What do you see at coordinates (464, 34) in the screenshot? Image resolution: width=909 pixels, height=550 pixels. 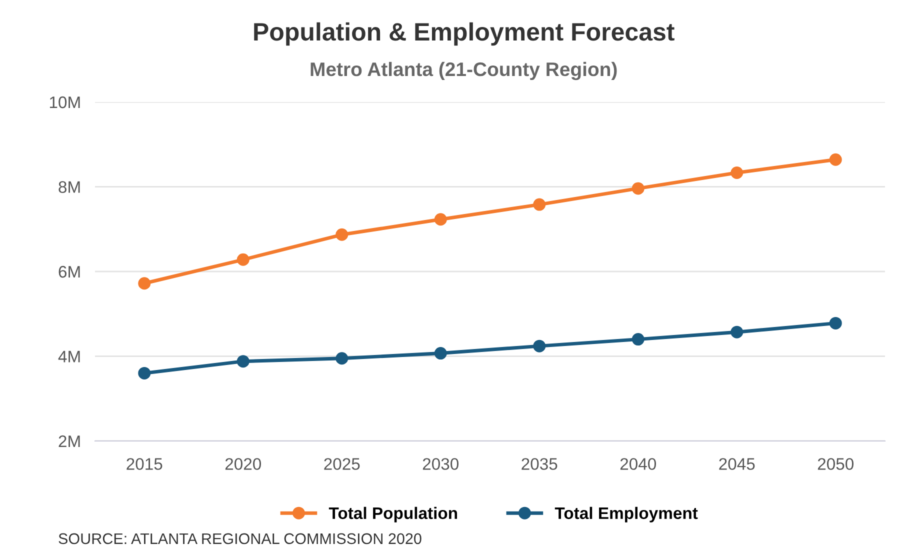 I see `chart-title: Population & Employment Forecast` at bounding box center [464, 34].